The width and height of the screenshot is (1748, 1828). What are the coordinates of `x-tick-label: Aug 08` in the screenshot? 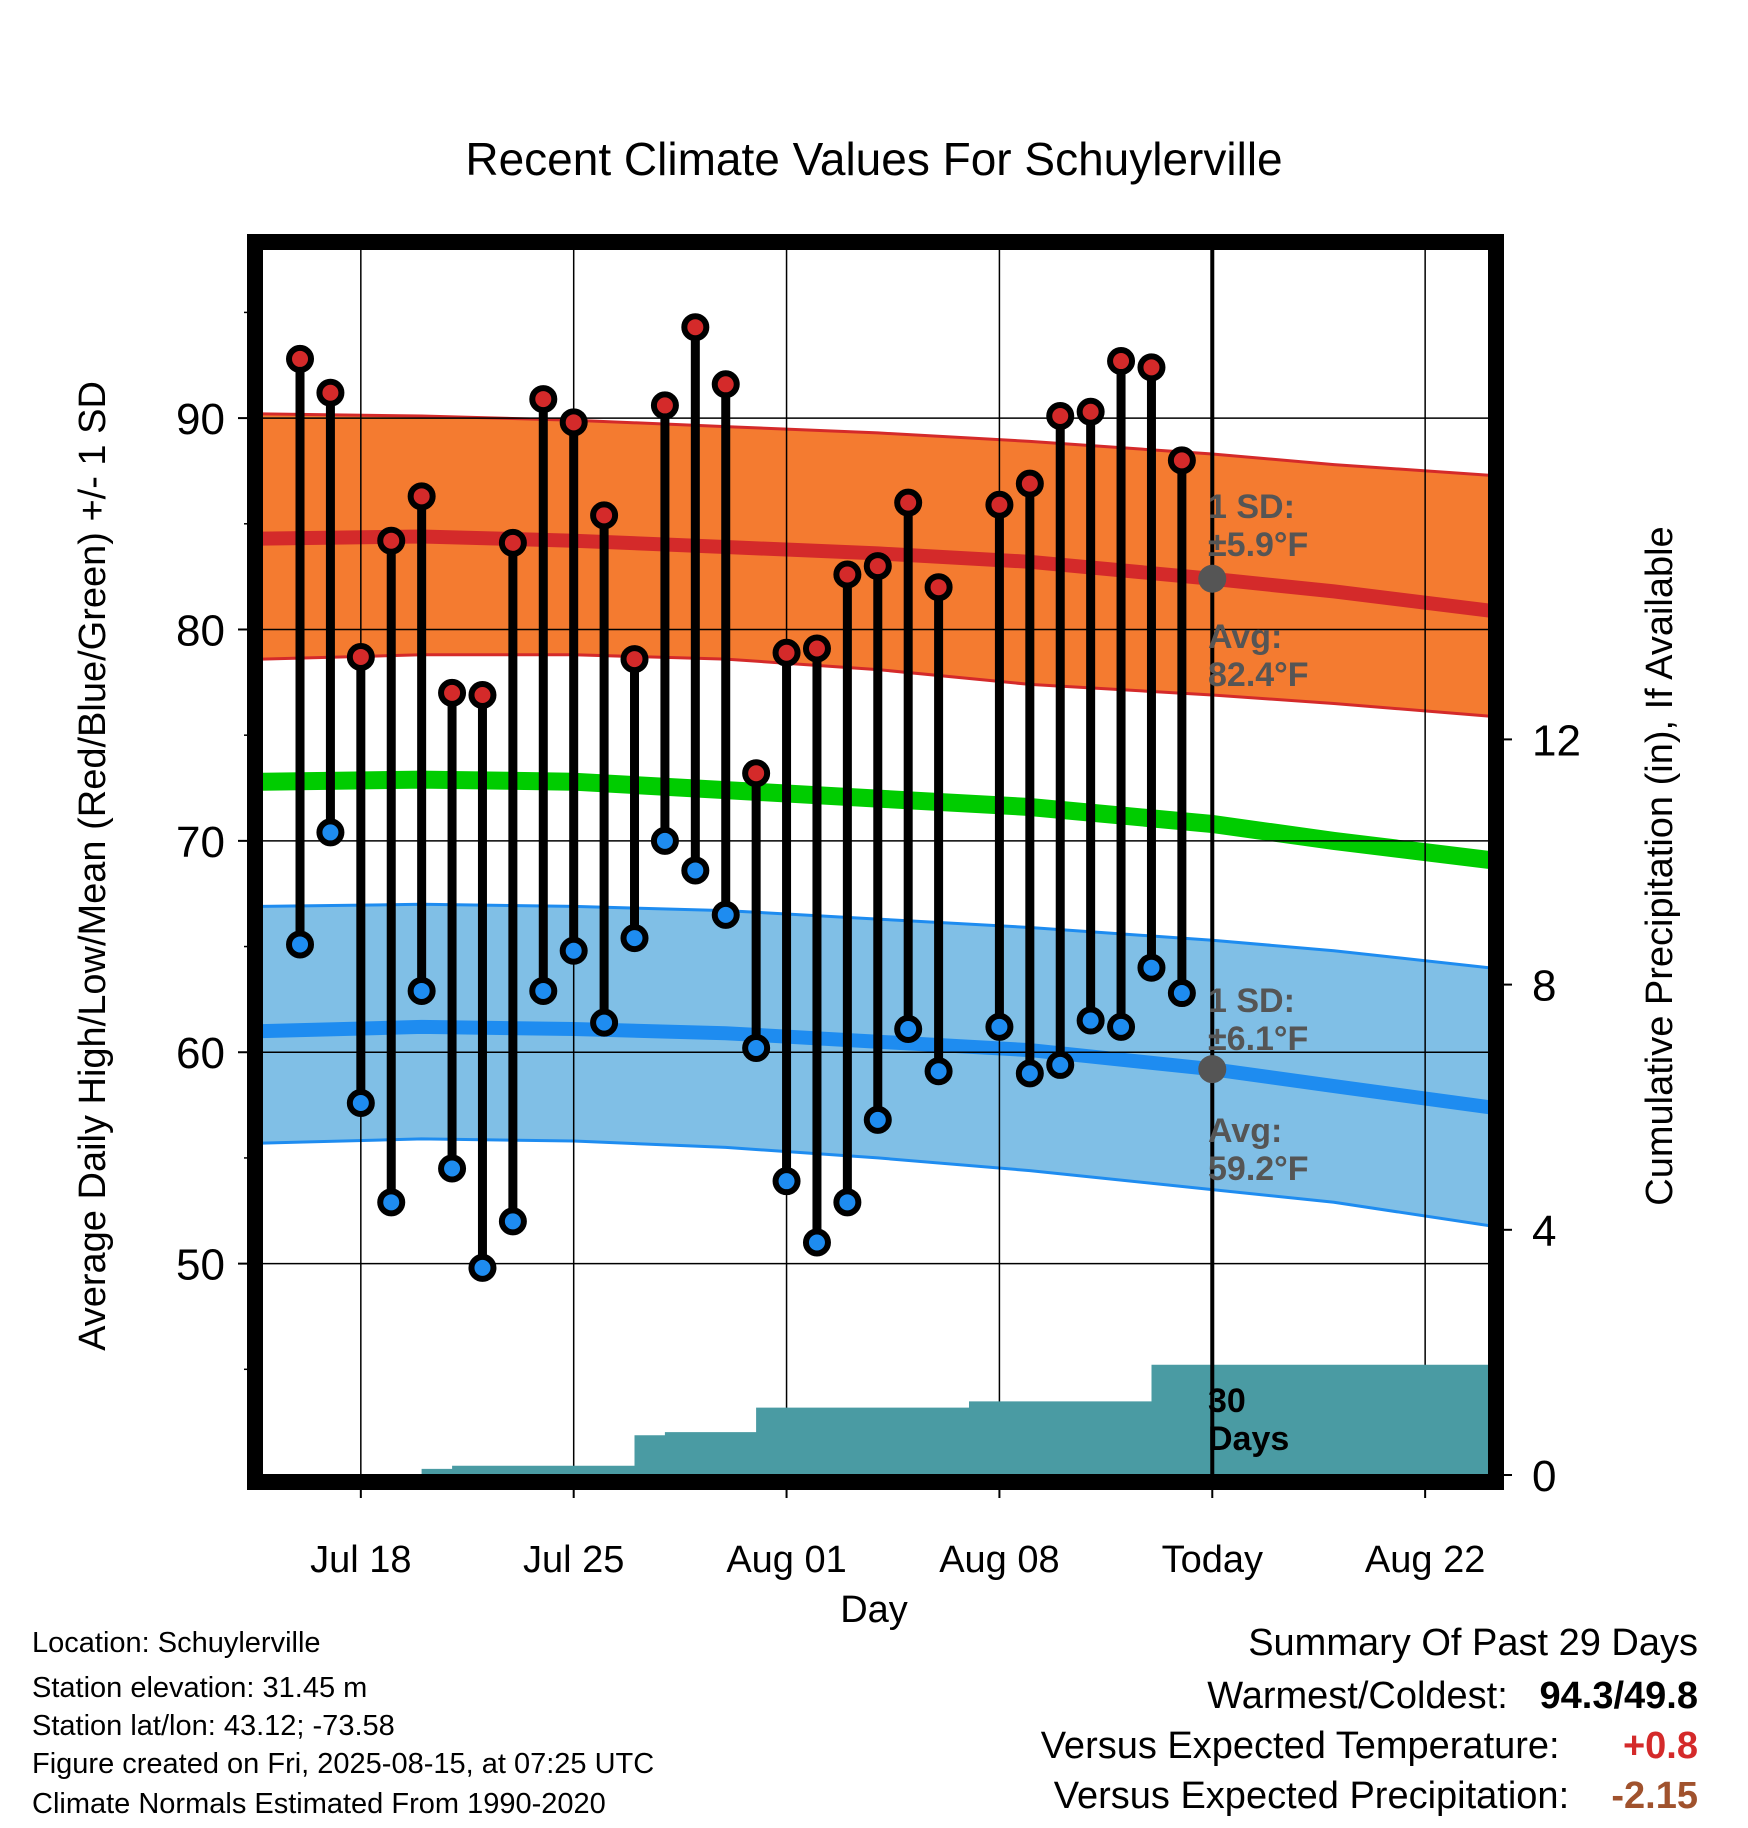 It's located at (999, 1560).